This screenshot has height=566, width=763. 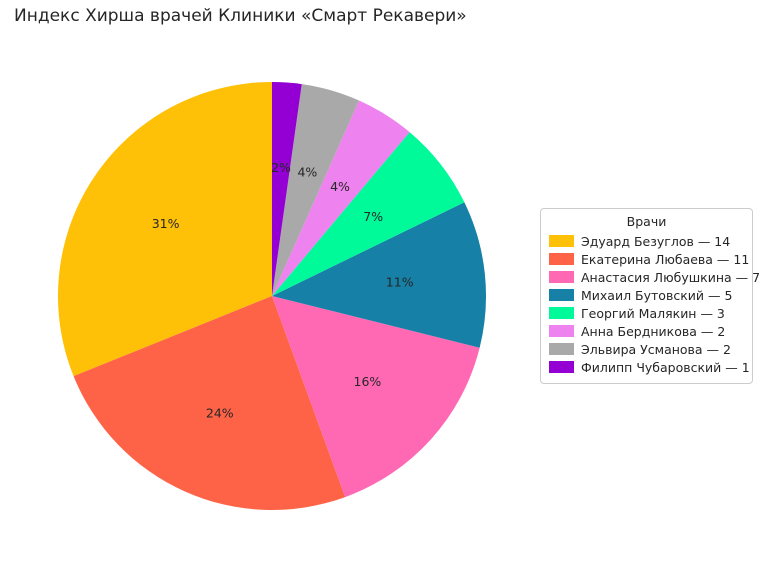 I want to click on legend-label-2: Анастасия Любушкина — 7, so click(x=671, y=277).